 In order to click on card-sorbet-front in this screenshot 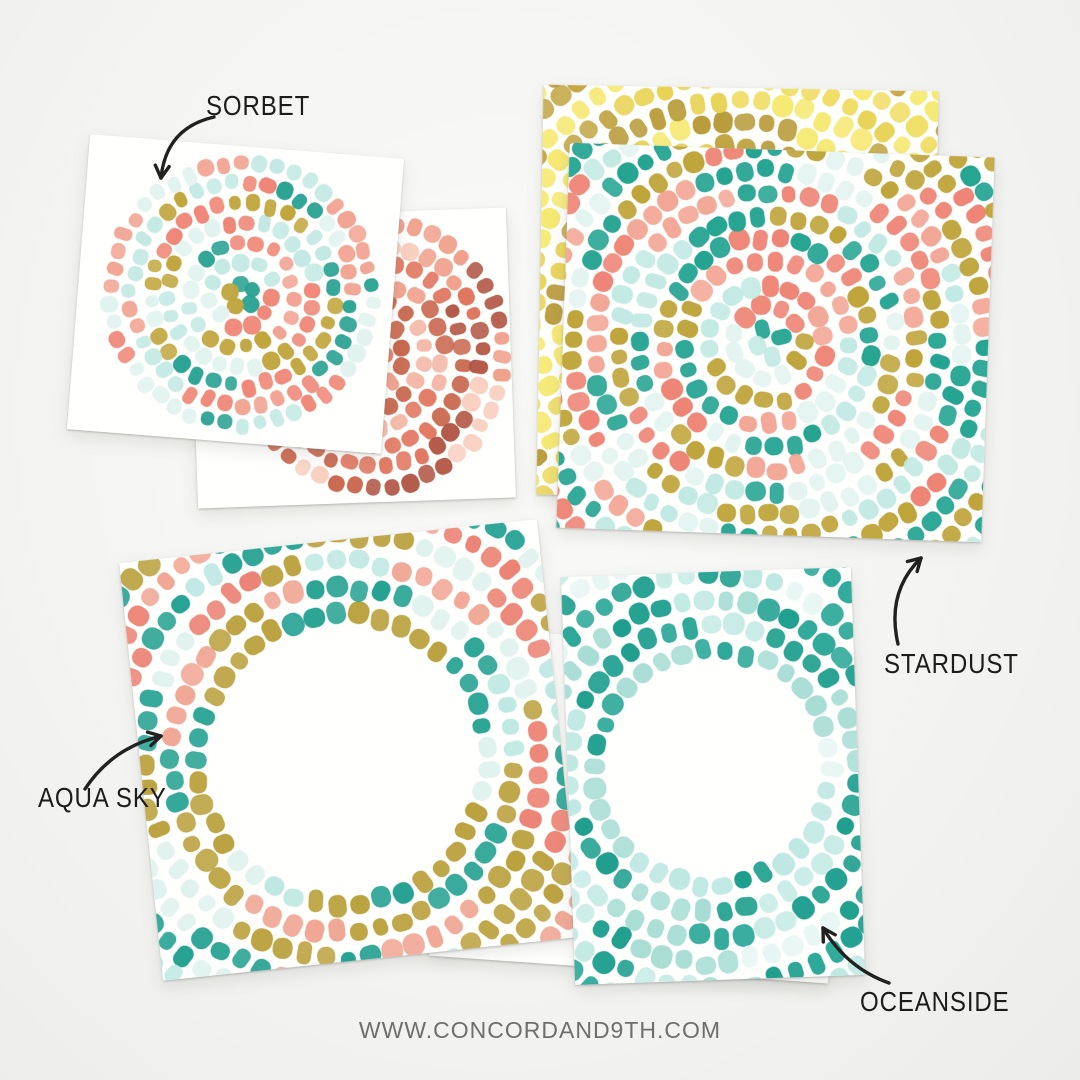, I will do `click(235, 294)`.